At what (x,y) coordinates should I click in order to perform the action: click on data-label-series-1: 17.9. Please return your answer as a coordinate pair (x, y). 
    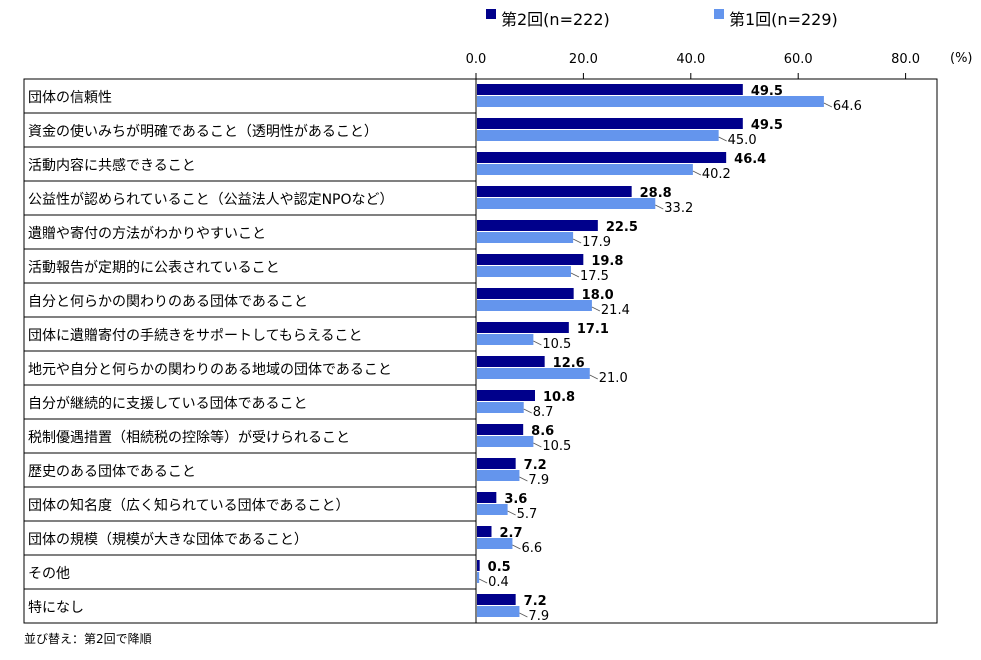
    Looking at the image, I should click on (596, 242).